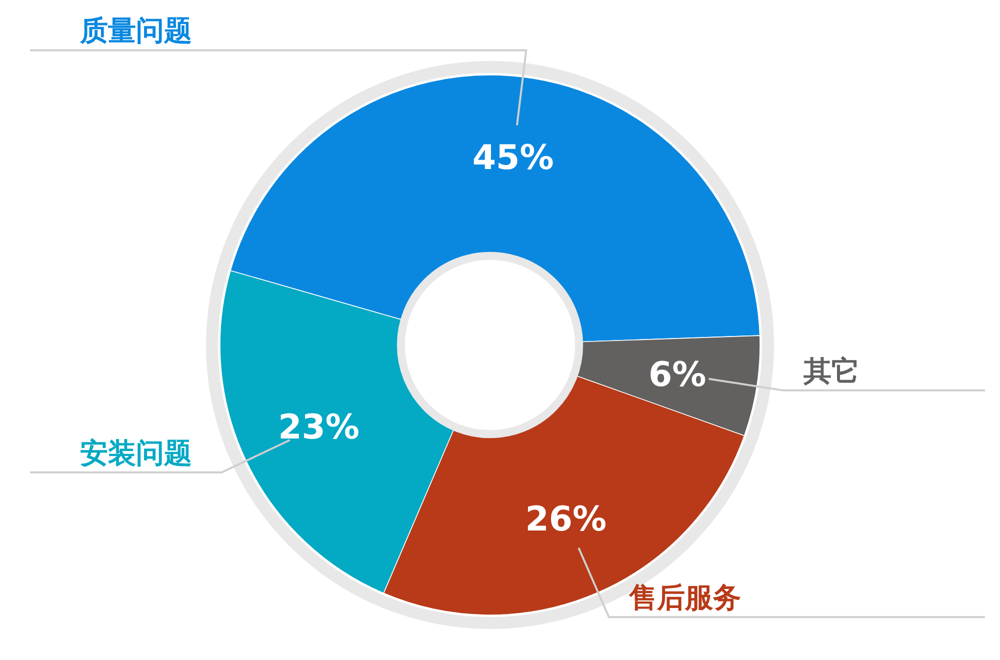 This screenshot has width=1000, height=660. I want to click on slice-label: 其它, so click(831, 371).